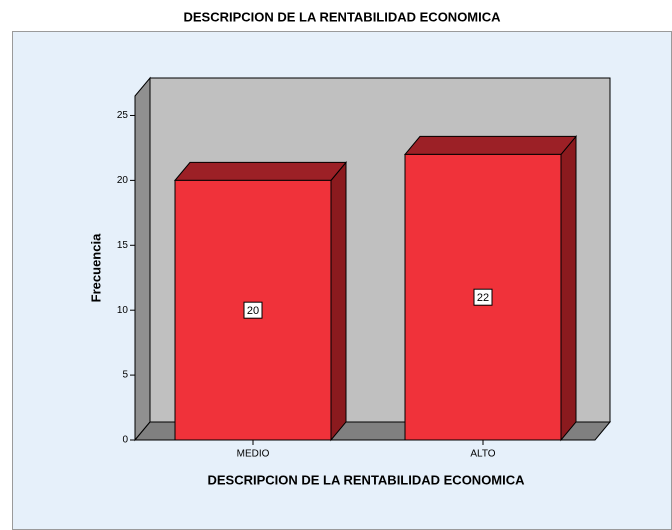 The image size is (672, 530). I want to click on x-tick-label: ALTO, so click(482, 454).